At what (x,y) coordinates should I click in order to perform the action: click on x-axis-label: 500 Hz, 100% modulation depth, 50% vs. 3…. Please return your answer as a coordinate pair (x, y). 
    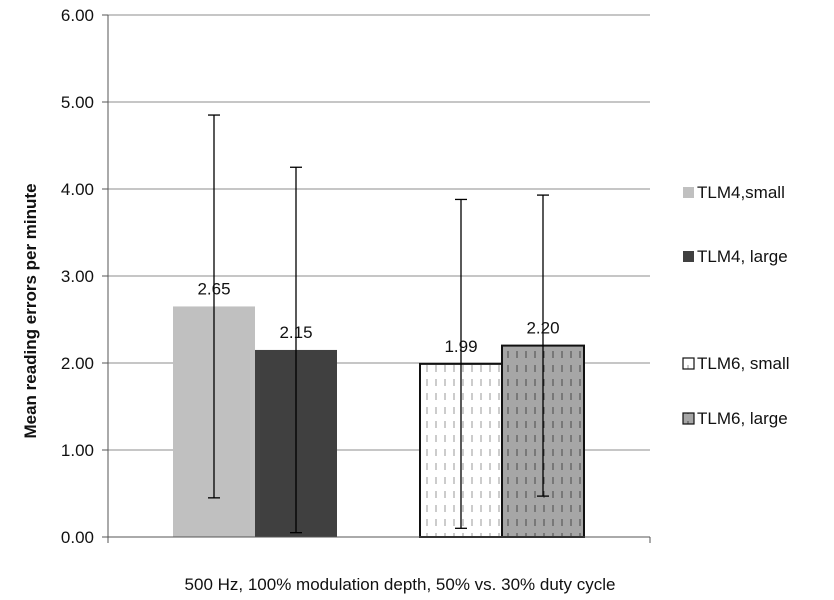
    Looking at the image, I should click on (400, 584).